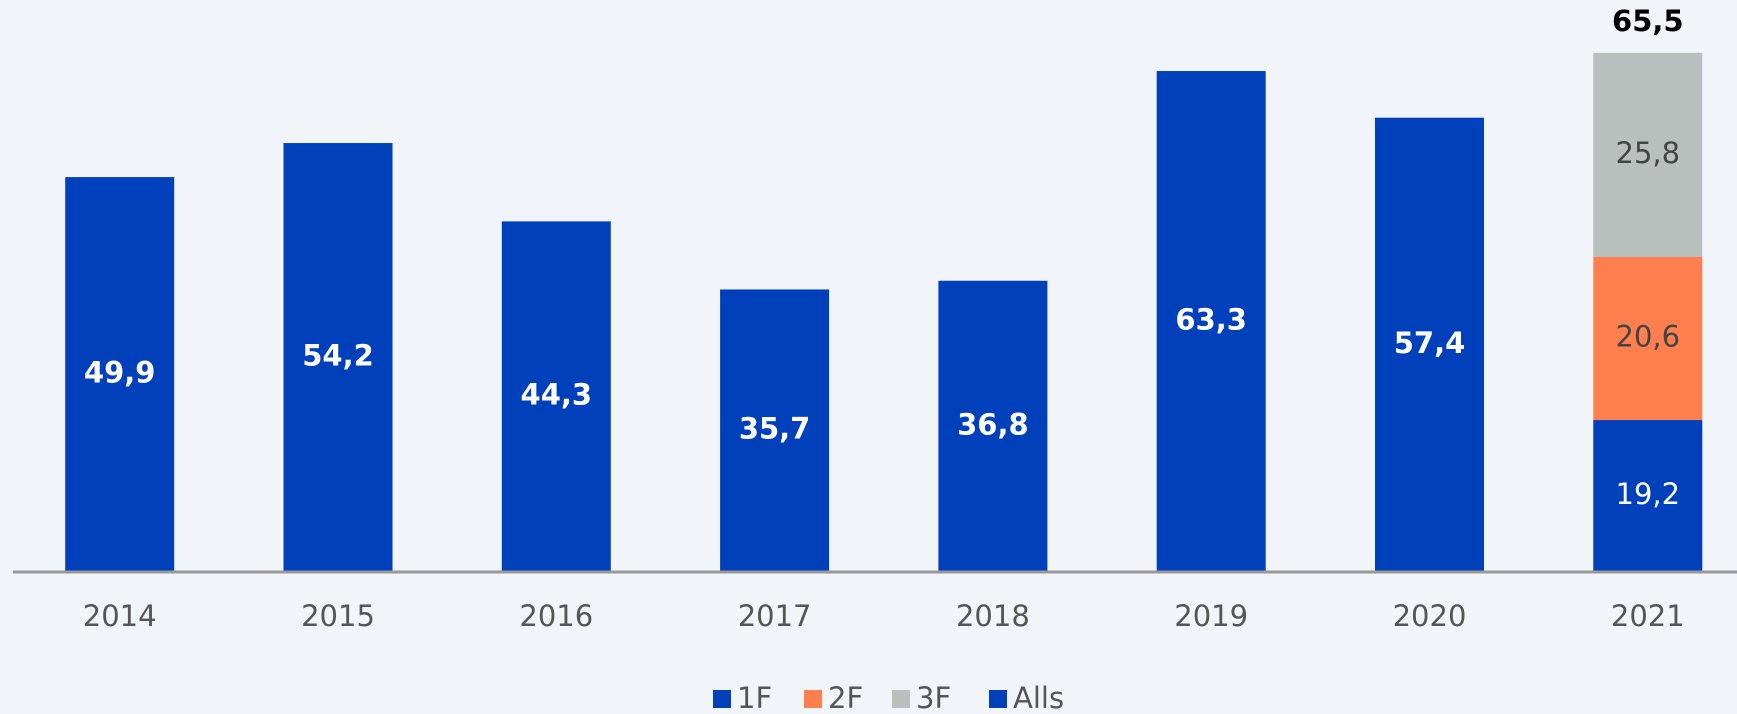  I want to click on value-label: 57,4, so click(1430, 343).